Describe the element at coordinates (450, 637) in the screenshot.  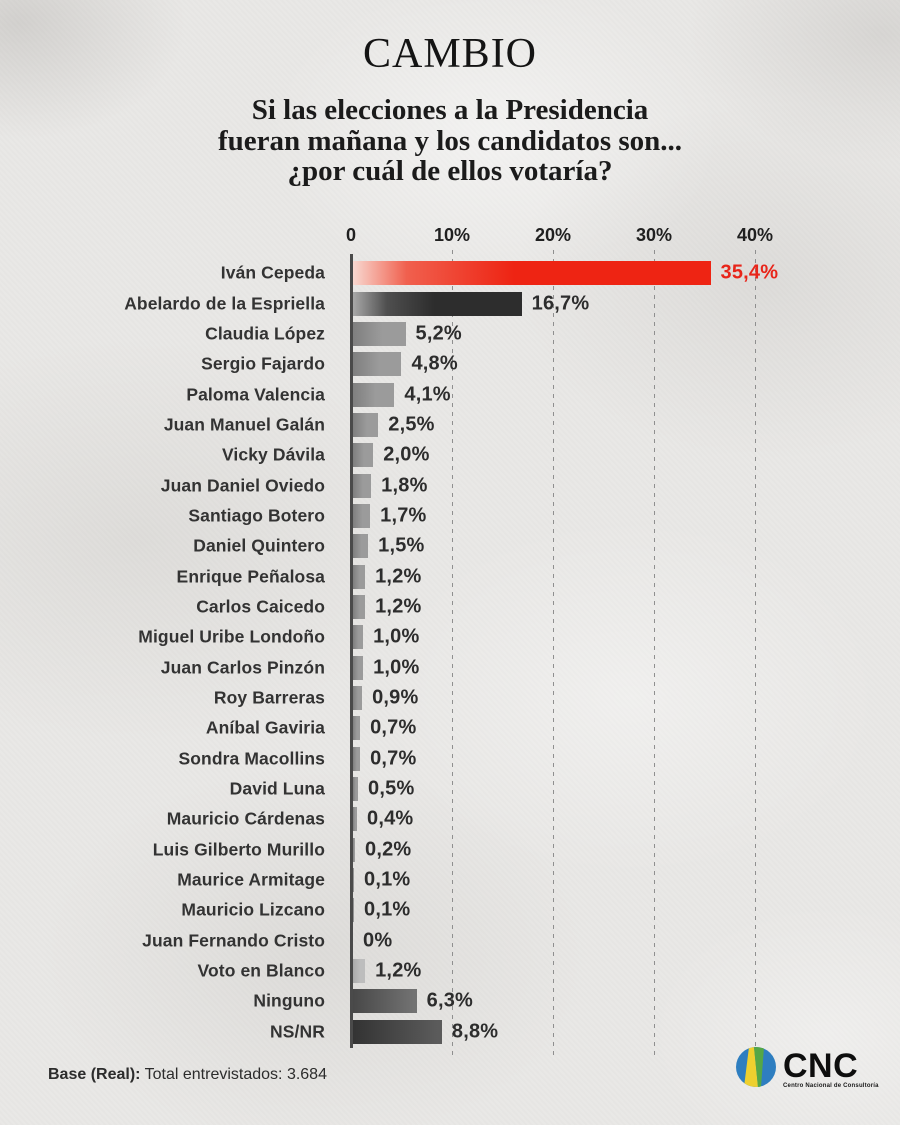
I see `bar-row: Miguel Uribe Londoño 1,0%` at that location.